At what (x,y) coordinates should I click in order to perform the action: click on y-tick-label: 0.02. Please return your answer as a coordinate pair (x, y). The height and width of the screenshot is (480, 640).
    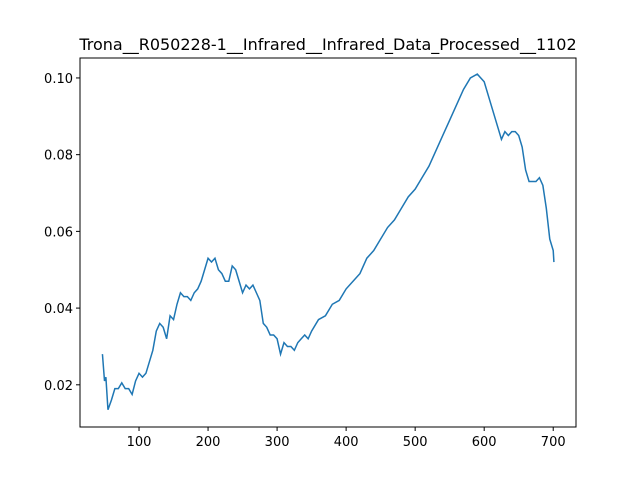
    Looking at the image, I should click on (58, 386).